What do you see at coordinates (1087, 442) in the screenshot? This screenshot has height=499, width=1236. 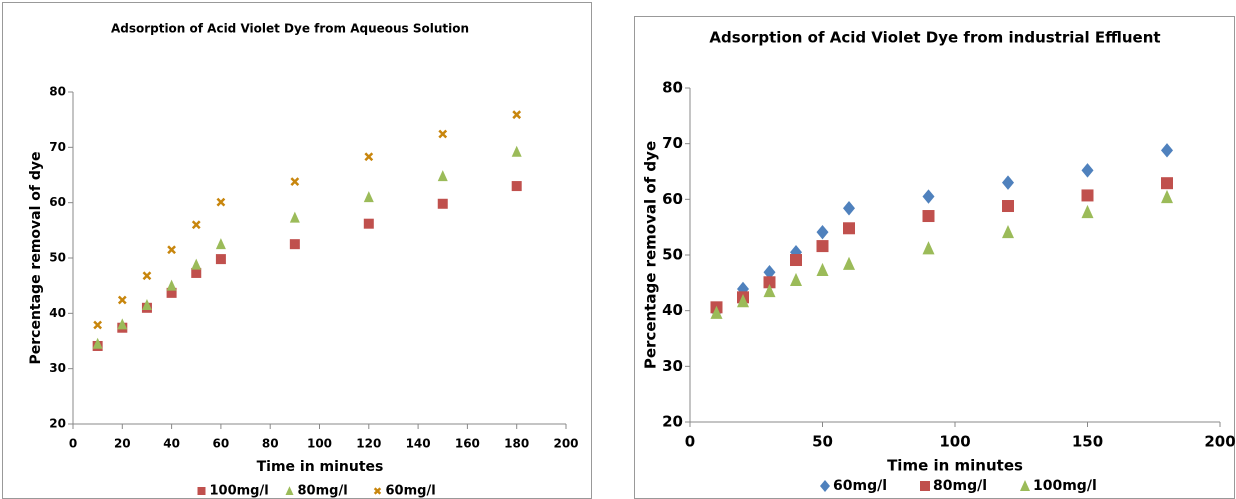 I see `x-tick-label: 150` at bounding box center [1087, 442].